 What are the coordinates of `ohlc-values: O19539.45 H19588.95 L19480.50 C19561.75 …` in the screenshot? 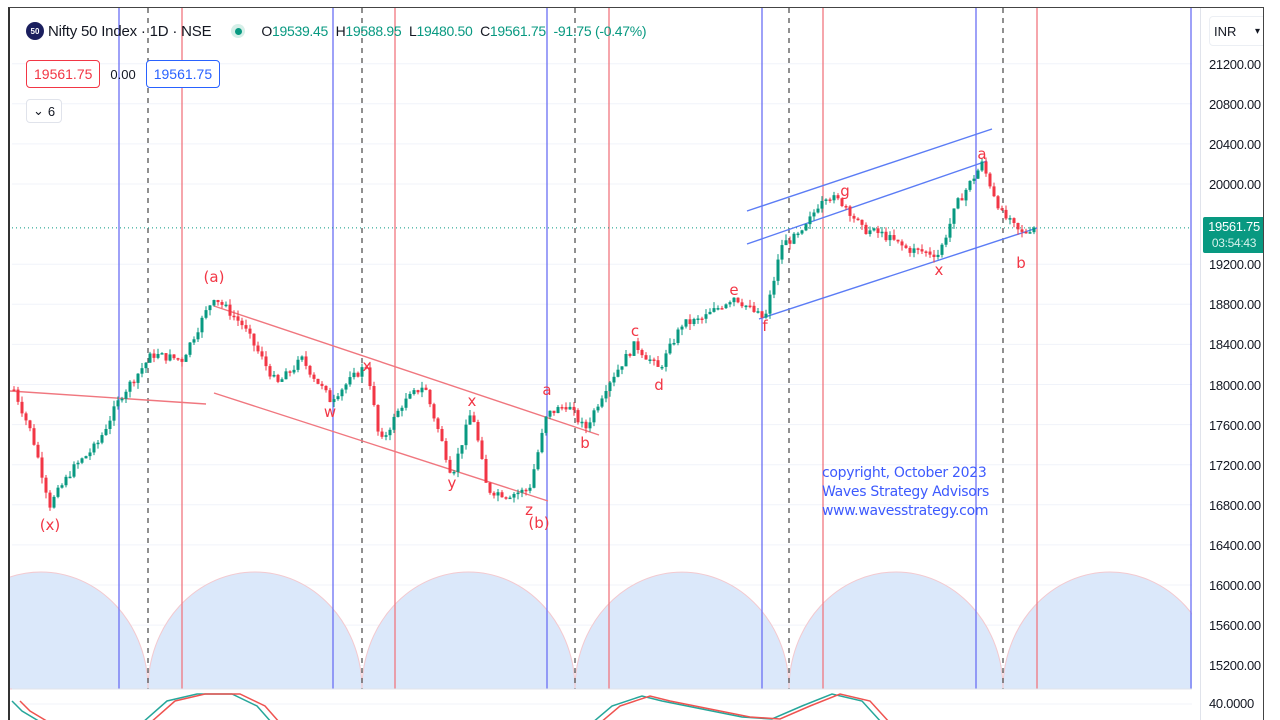 It's located at (454, 31).